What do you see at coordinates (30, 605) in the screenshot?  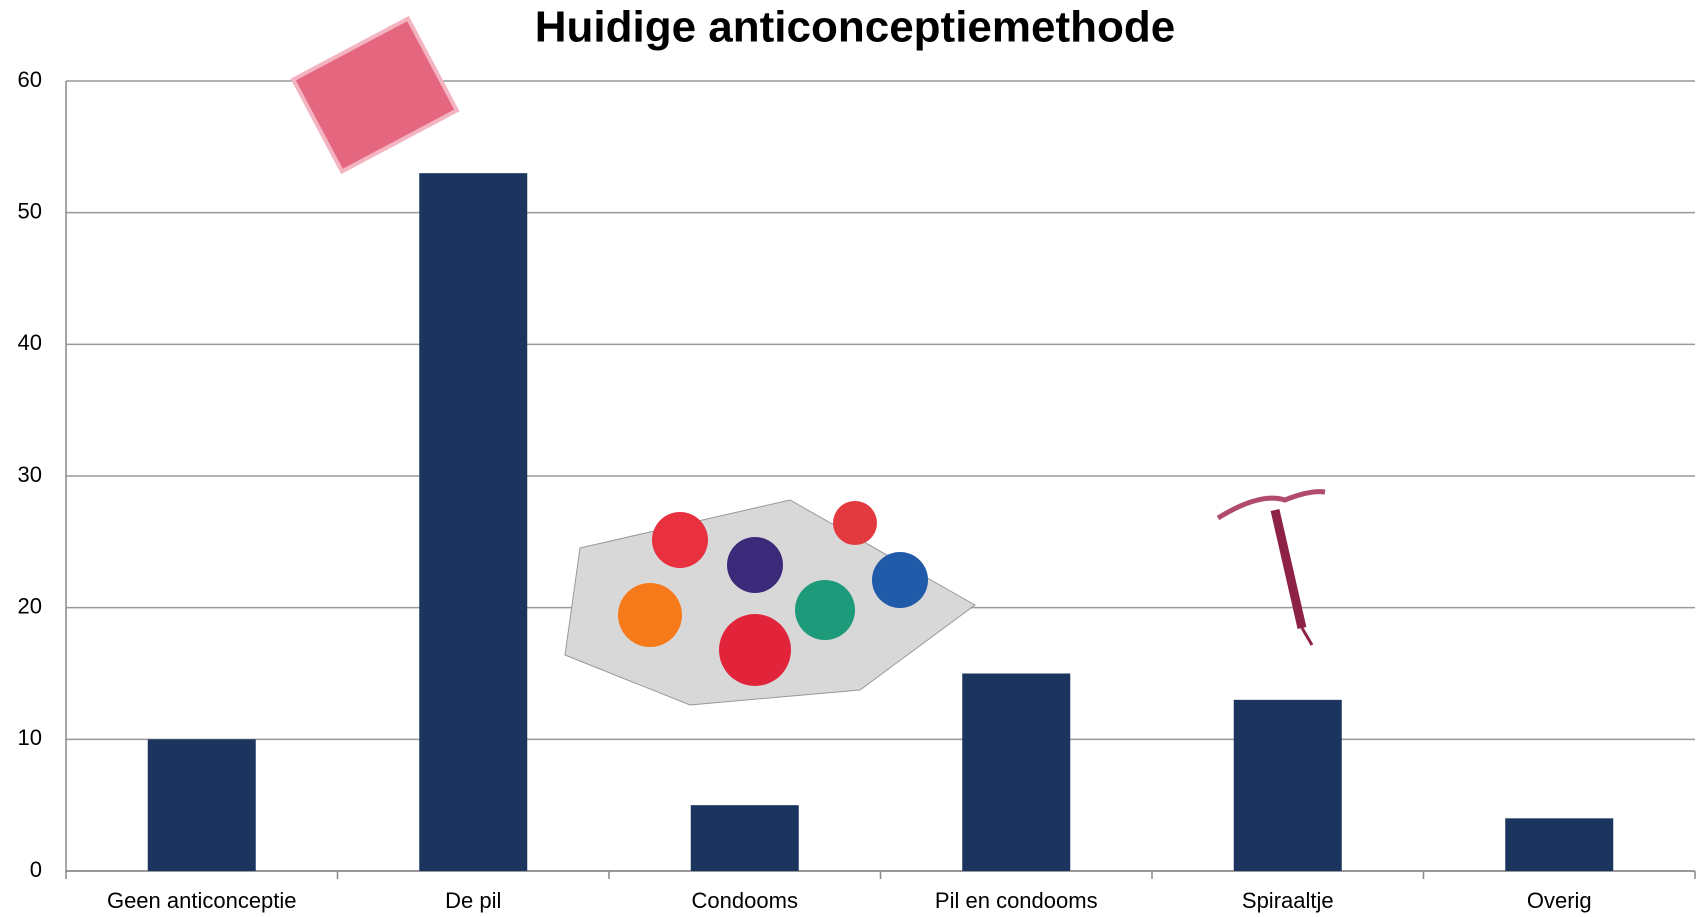 I see `y-tick-label: 20` at bounding box center [30, 605].